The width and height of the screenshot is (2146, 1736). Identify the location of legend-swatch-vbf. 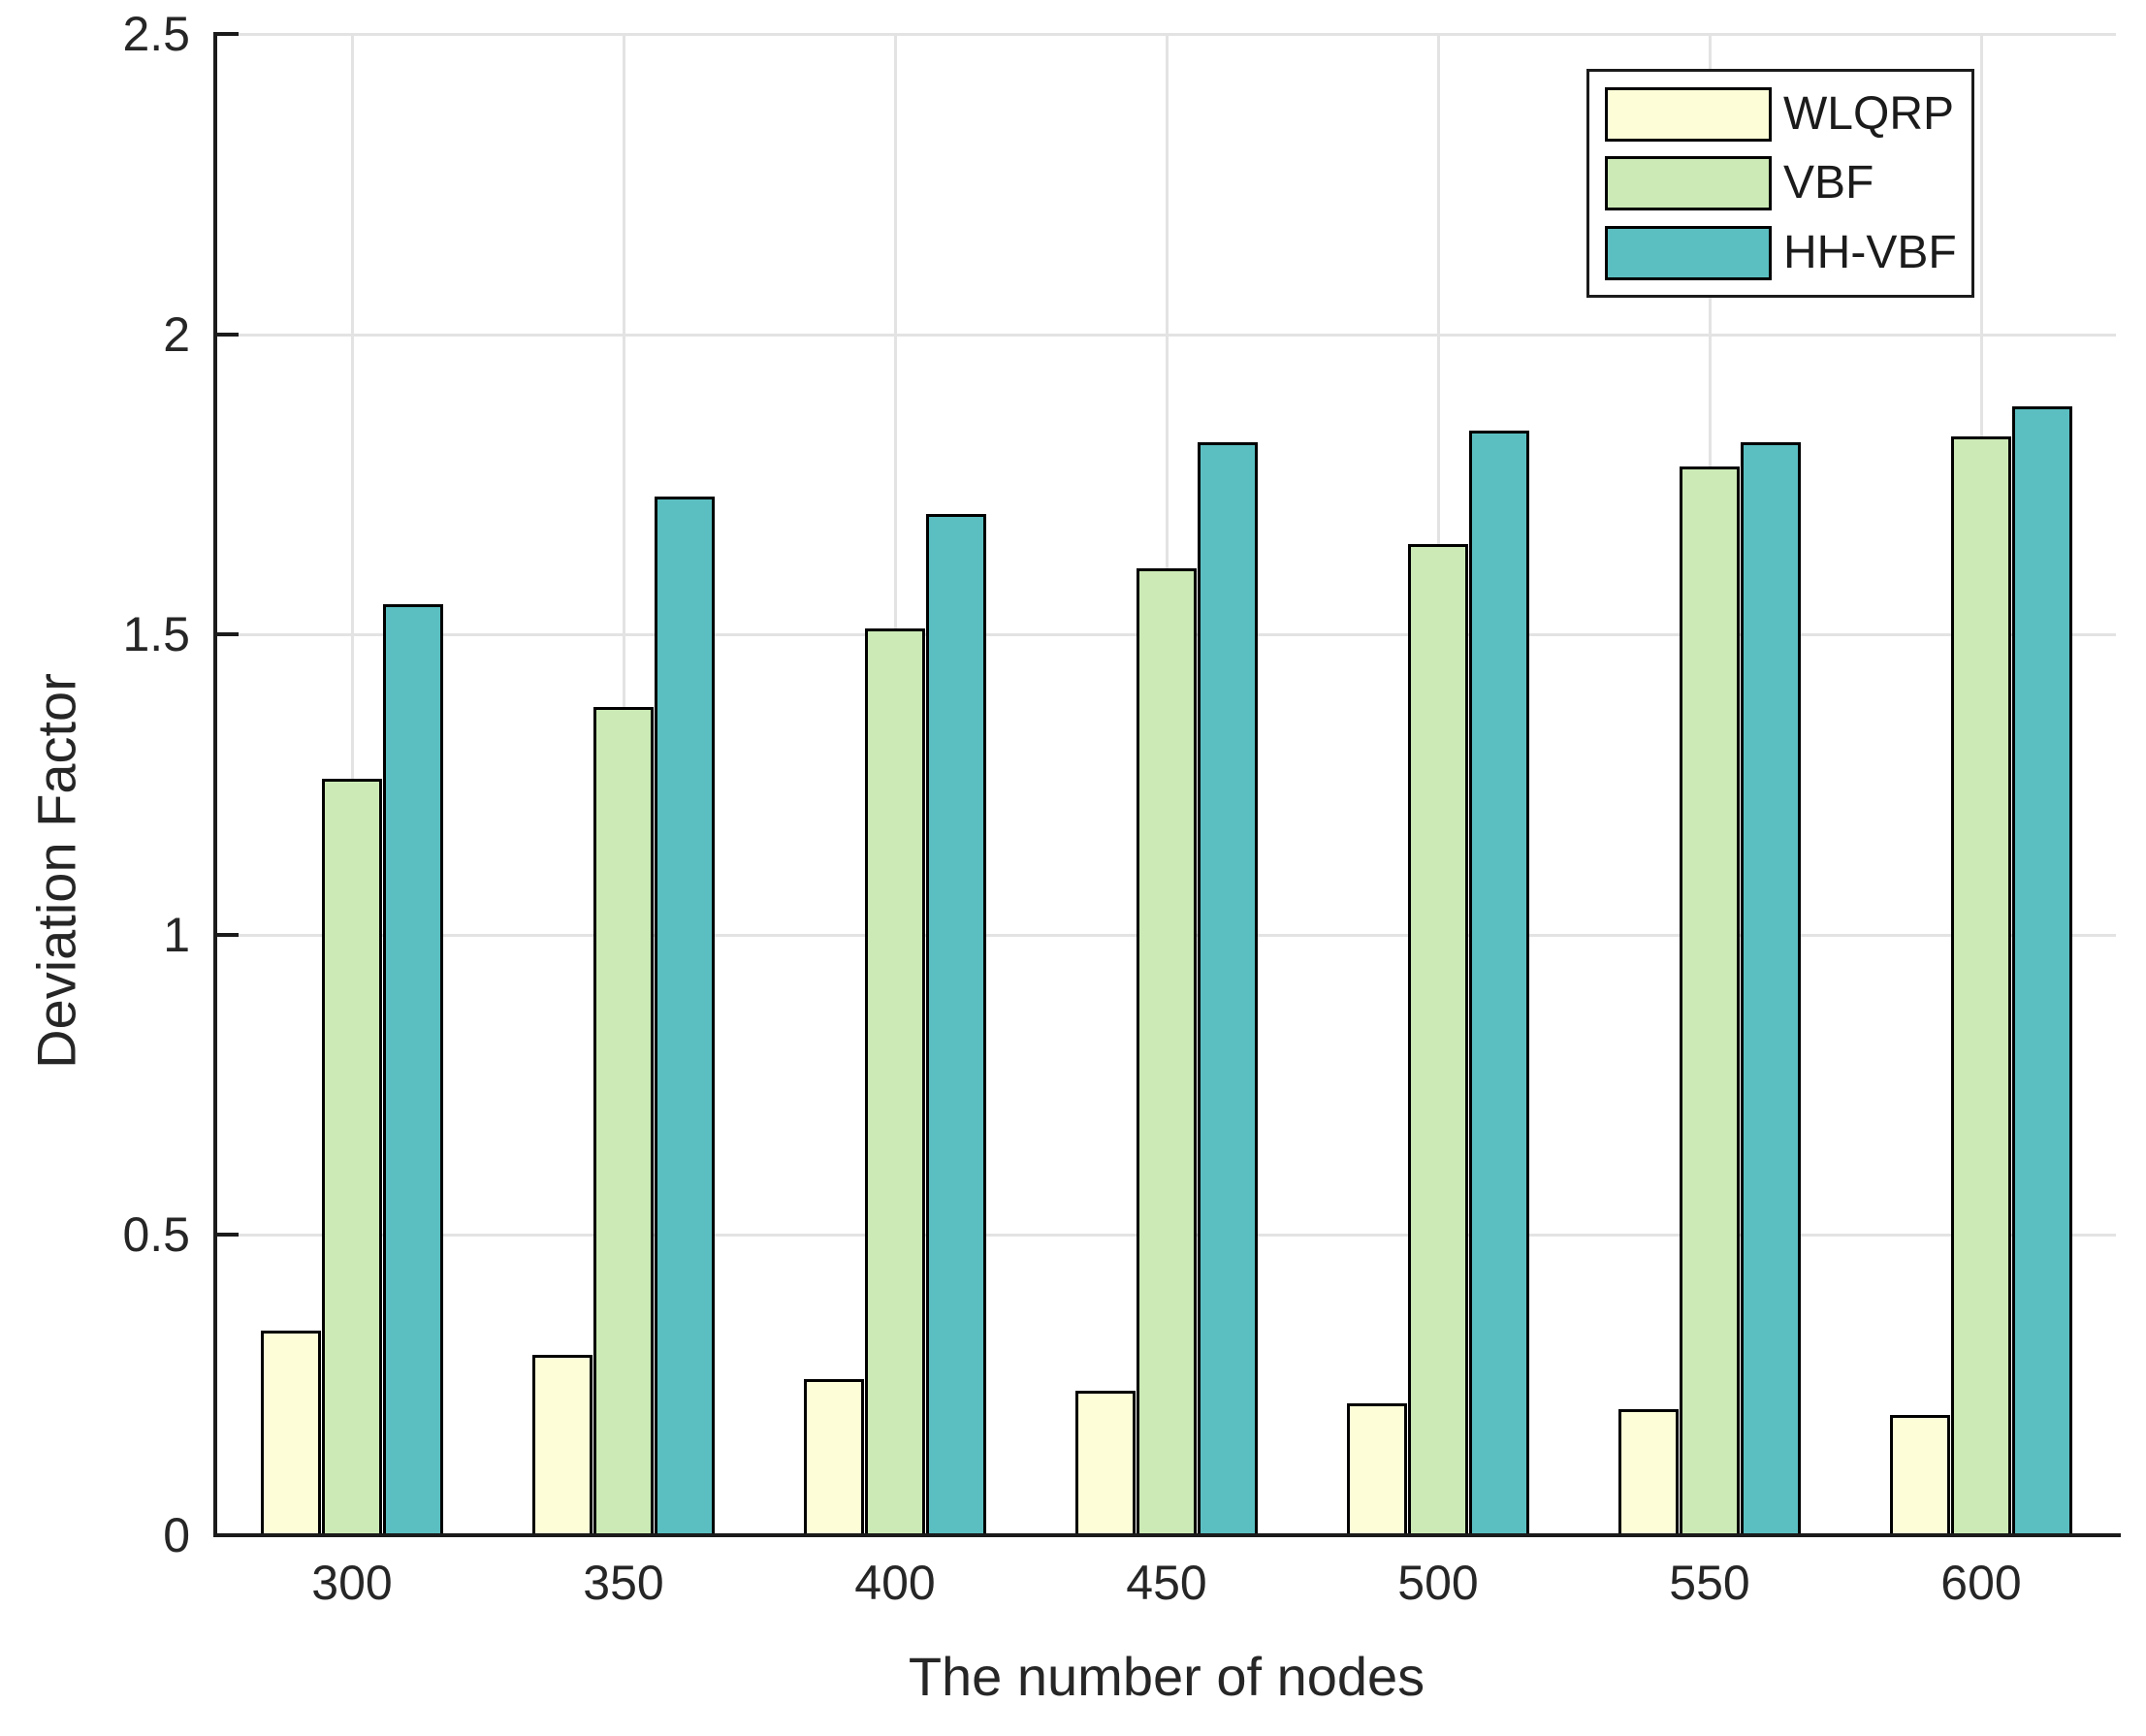
(1688, 183).